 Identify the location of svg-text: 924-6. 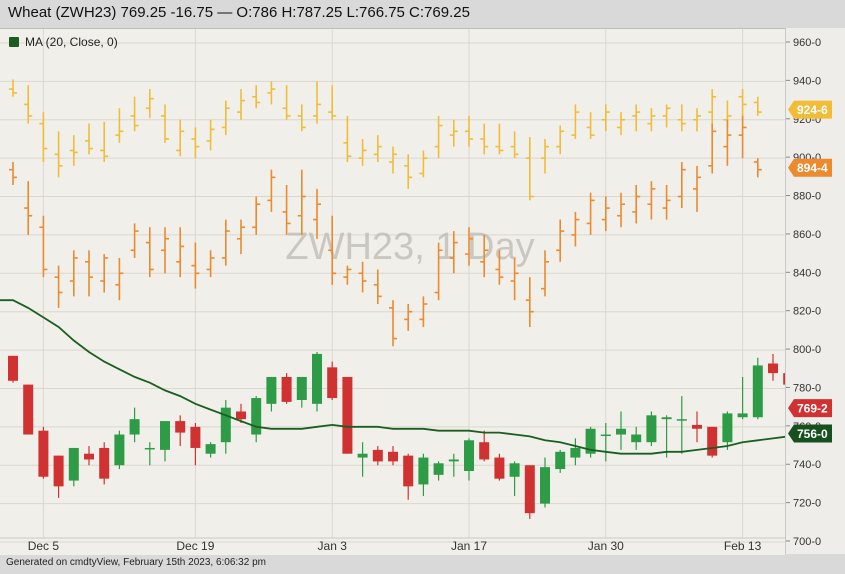
(812, 110).